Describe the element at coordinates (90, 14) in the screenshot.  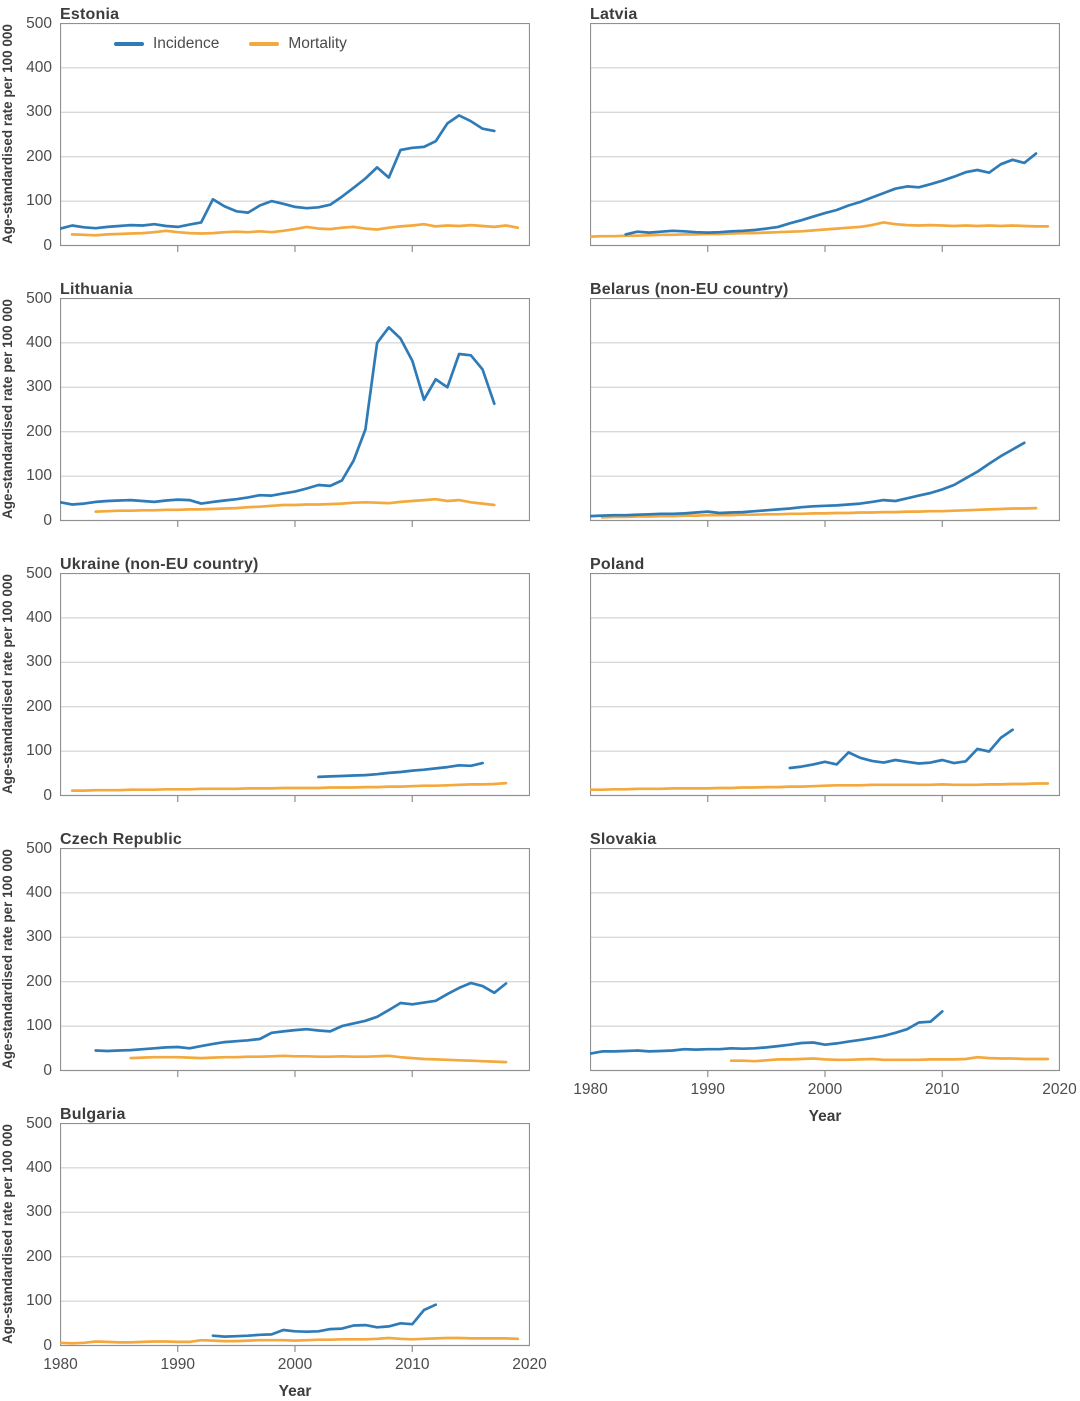
I see `panel-title: Estonia` at that location.